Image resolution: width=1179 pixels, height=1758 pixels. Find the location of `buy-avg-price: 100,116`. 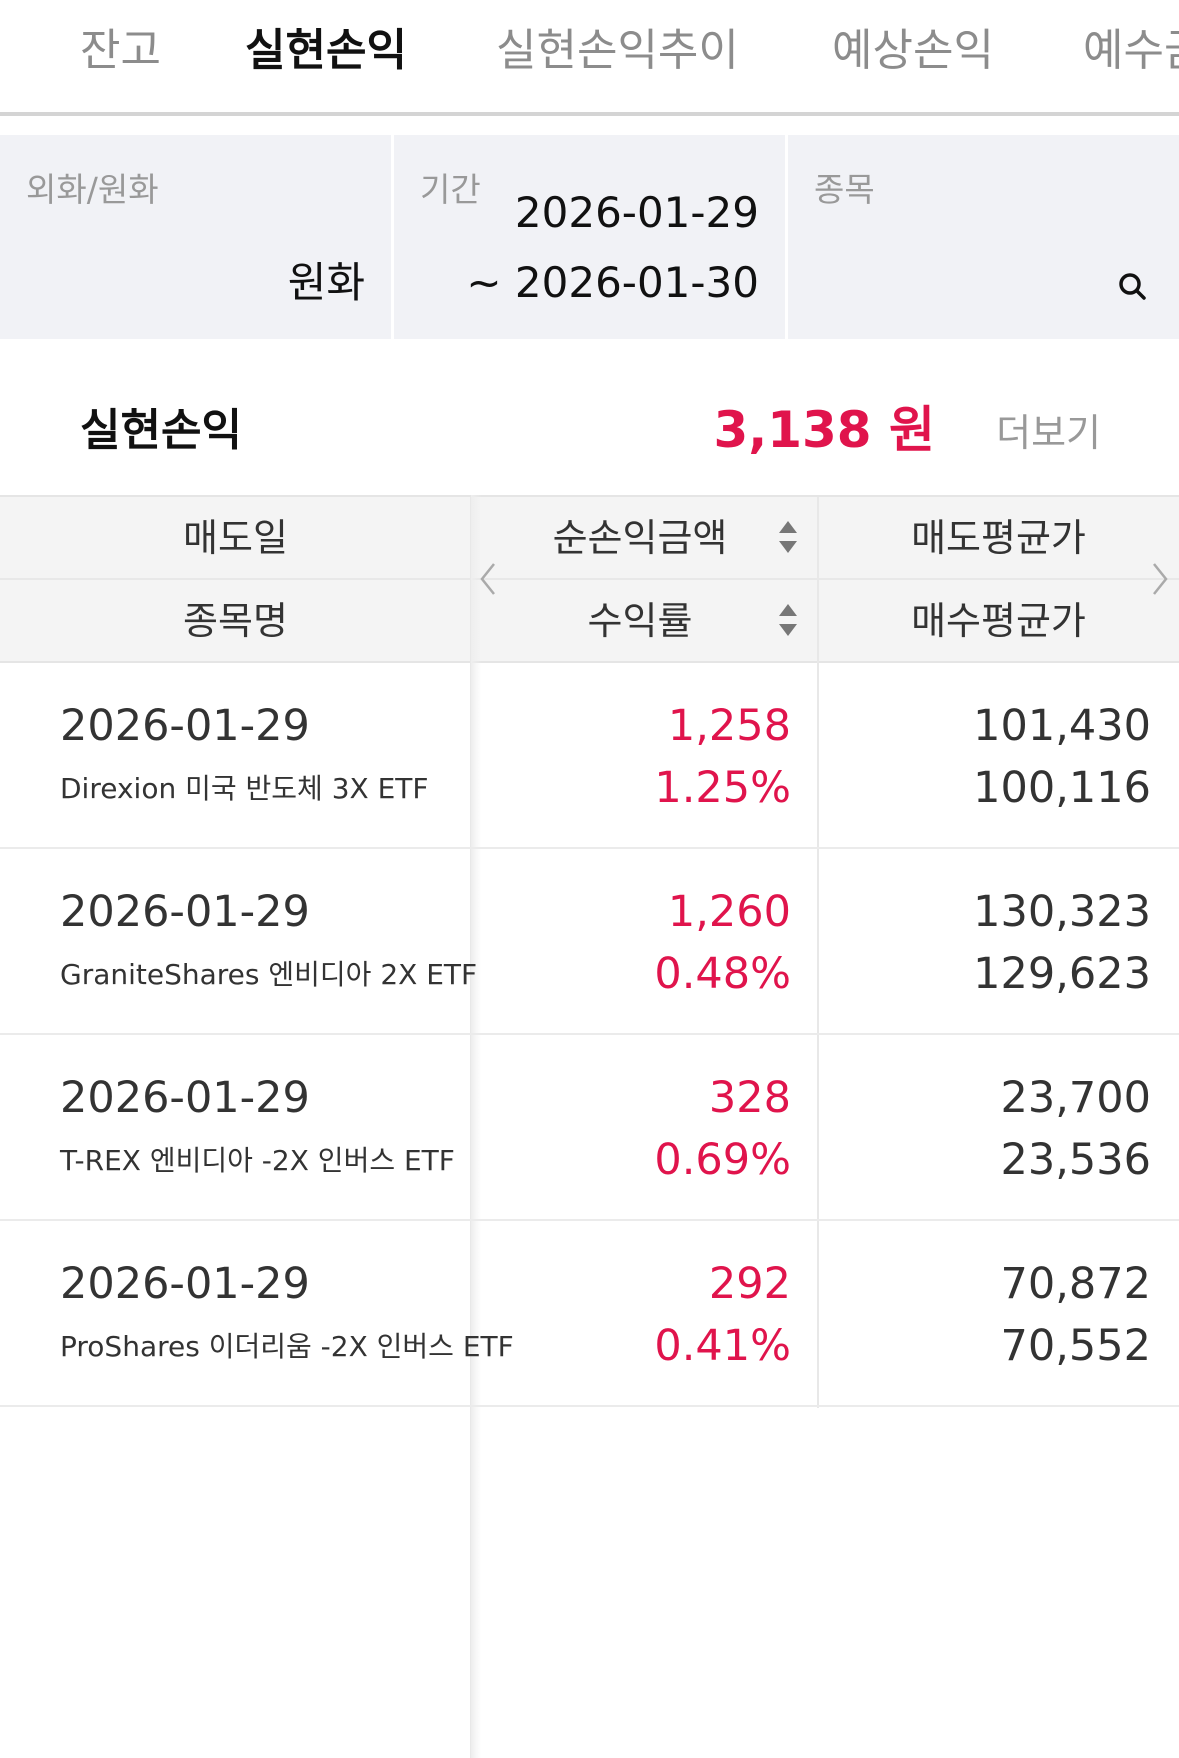

buy-avg-price: 100,116 is located at coordinates (1062, 788).